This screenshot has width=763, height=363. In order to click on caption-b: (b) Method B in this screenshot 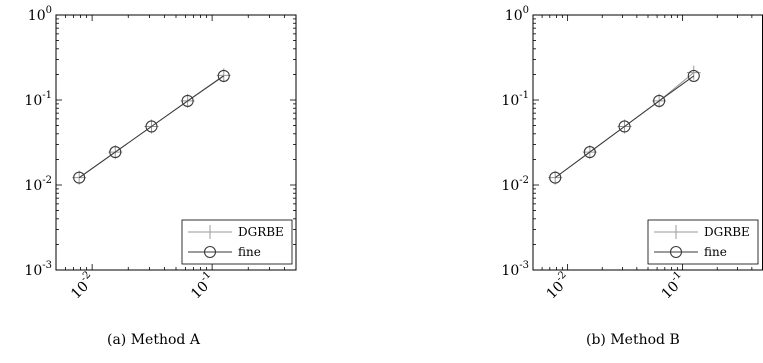, I will do `click(633, 340)`.